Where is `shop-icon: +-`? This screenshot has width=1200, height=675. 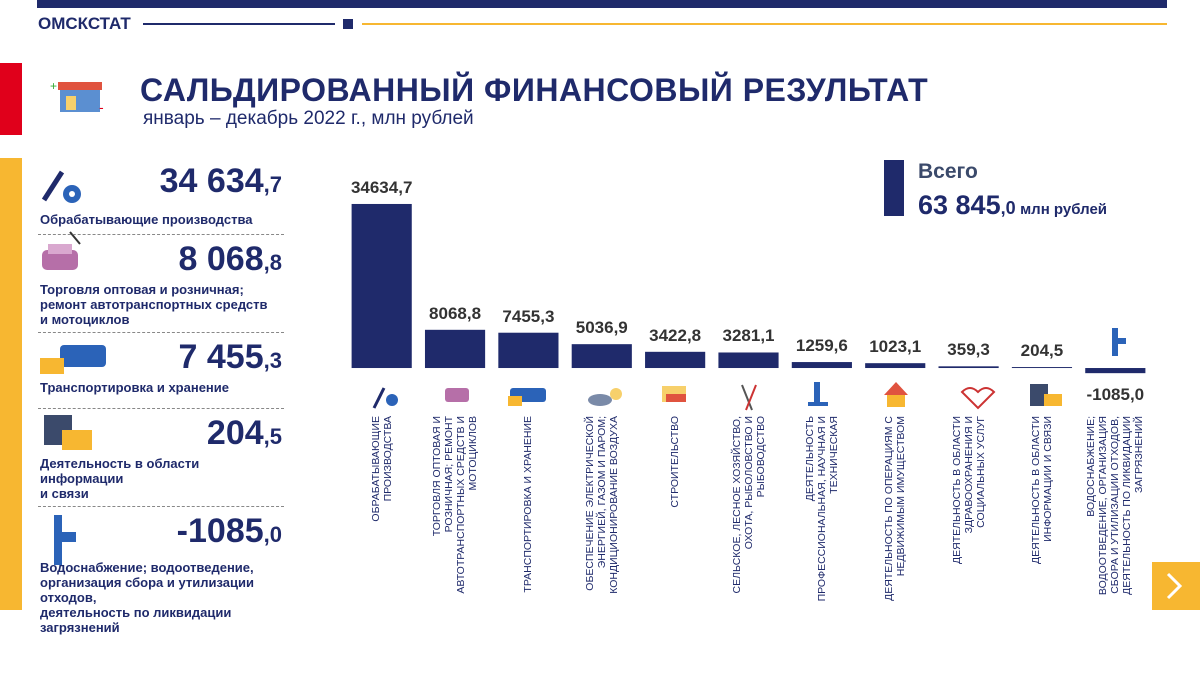 shop-icon: +- is located at coordinates (77, 97).